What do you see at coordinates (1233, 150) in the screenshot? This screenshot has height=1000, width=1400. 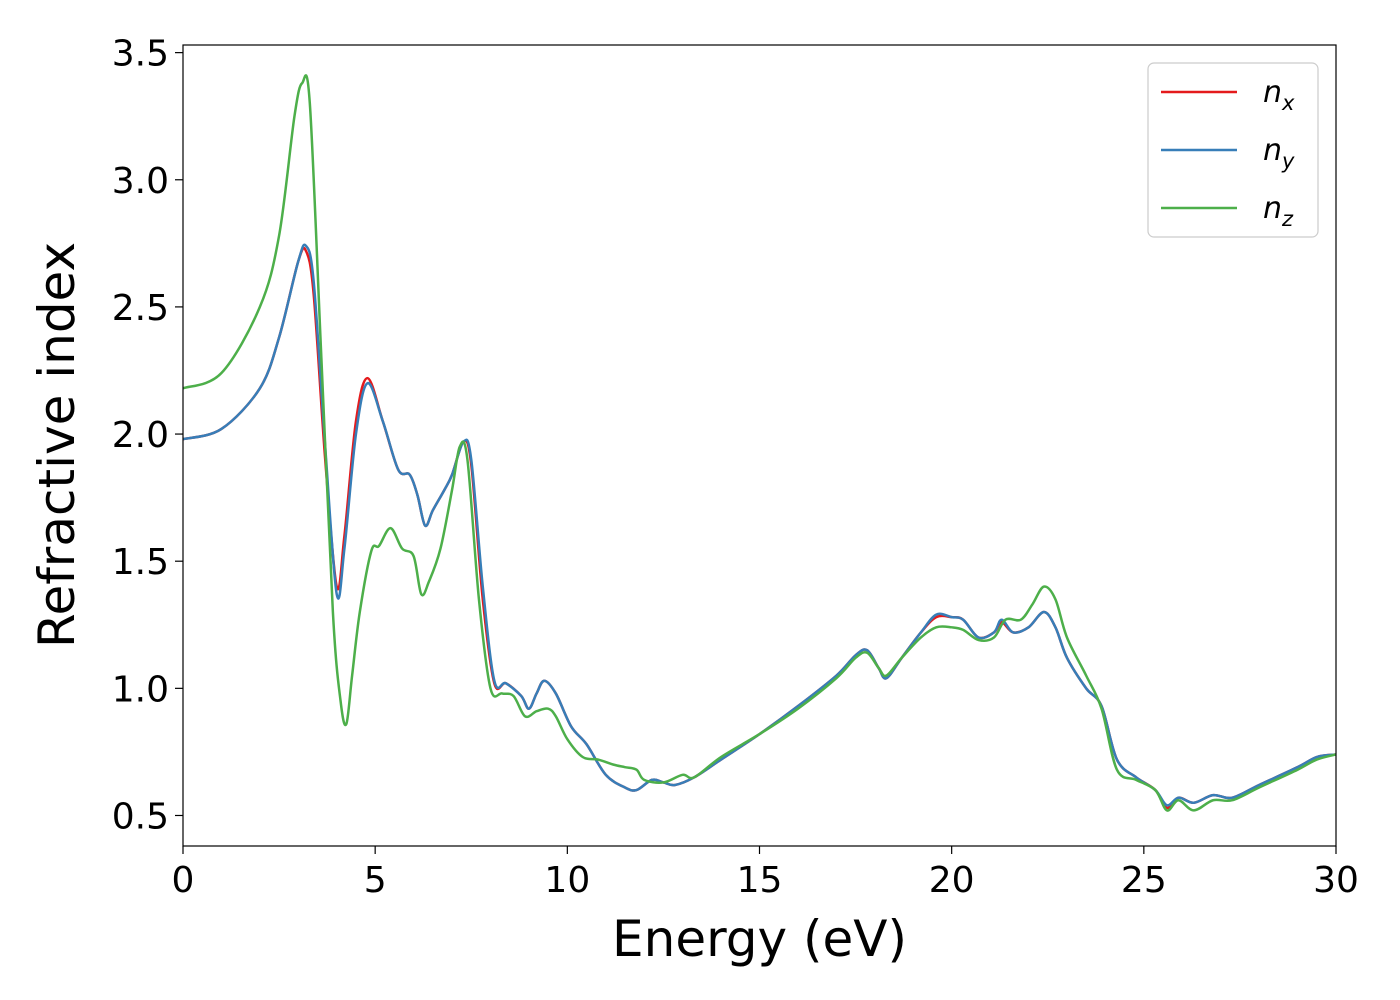 I see `legend: nx ny nz` at bounding box center [1233, 150].